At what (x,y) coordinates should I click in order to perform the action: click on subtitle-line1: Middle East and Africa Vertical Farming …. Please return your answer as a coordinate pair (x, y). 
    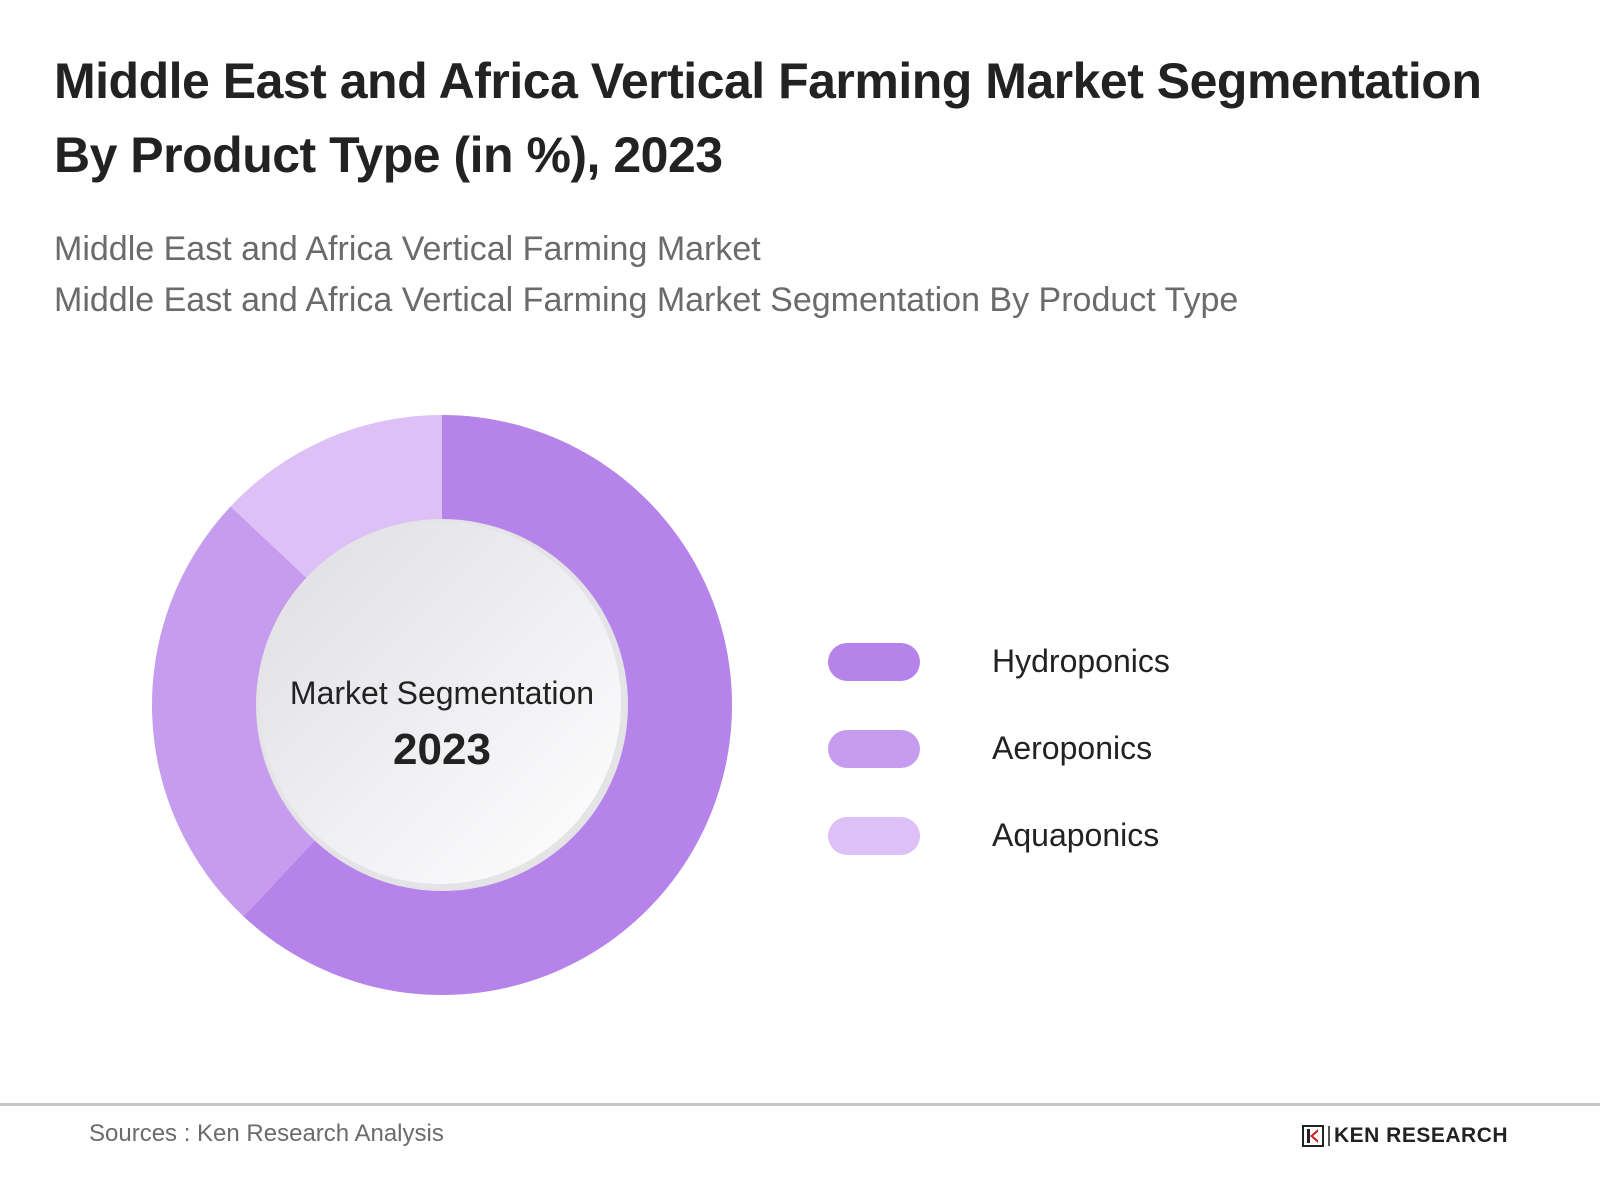
    Looking at the image, I should click on (407, 249).